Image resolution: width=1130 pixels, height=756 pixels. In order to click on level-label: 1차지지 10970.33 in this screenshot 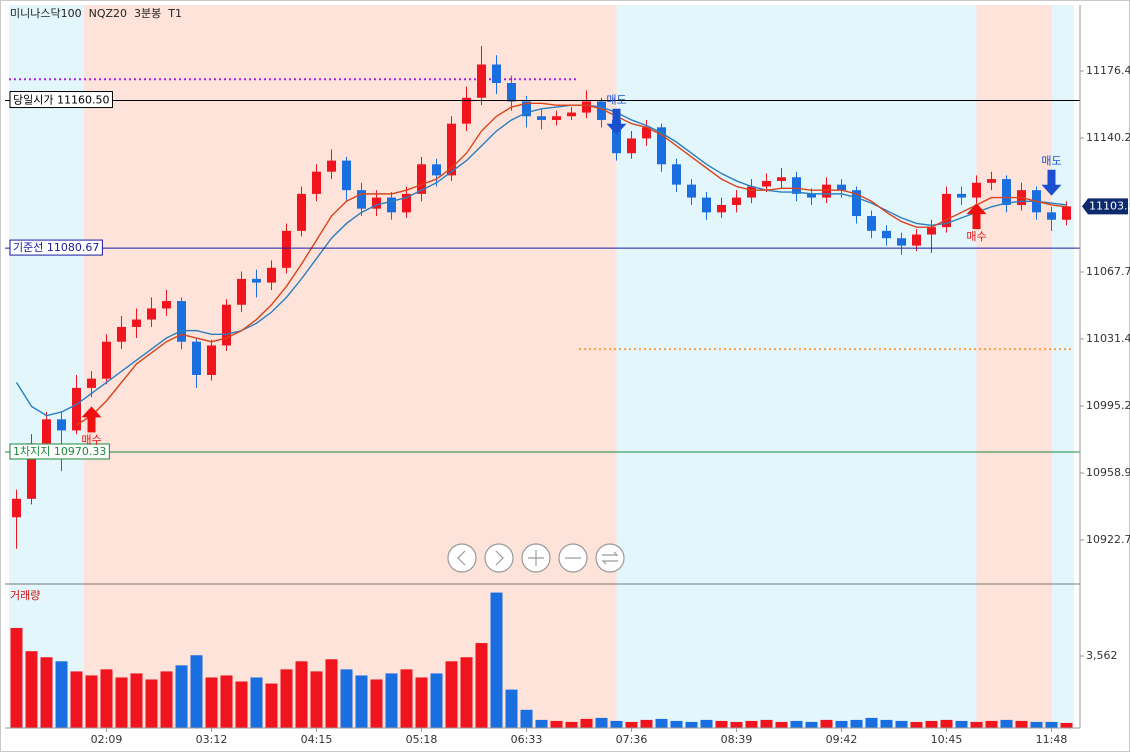, I will do `click(59, 451)`.